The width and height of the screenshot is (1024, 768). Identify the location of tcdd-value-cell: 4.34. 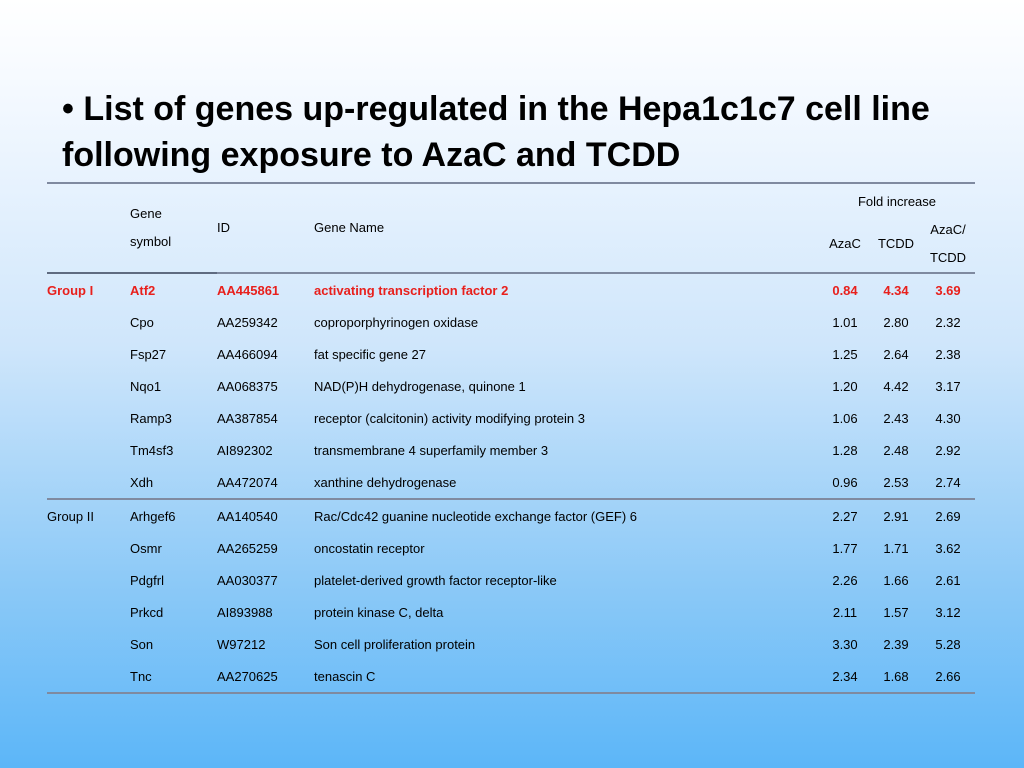
(896, 290).